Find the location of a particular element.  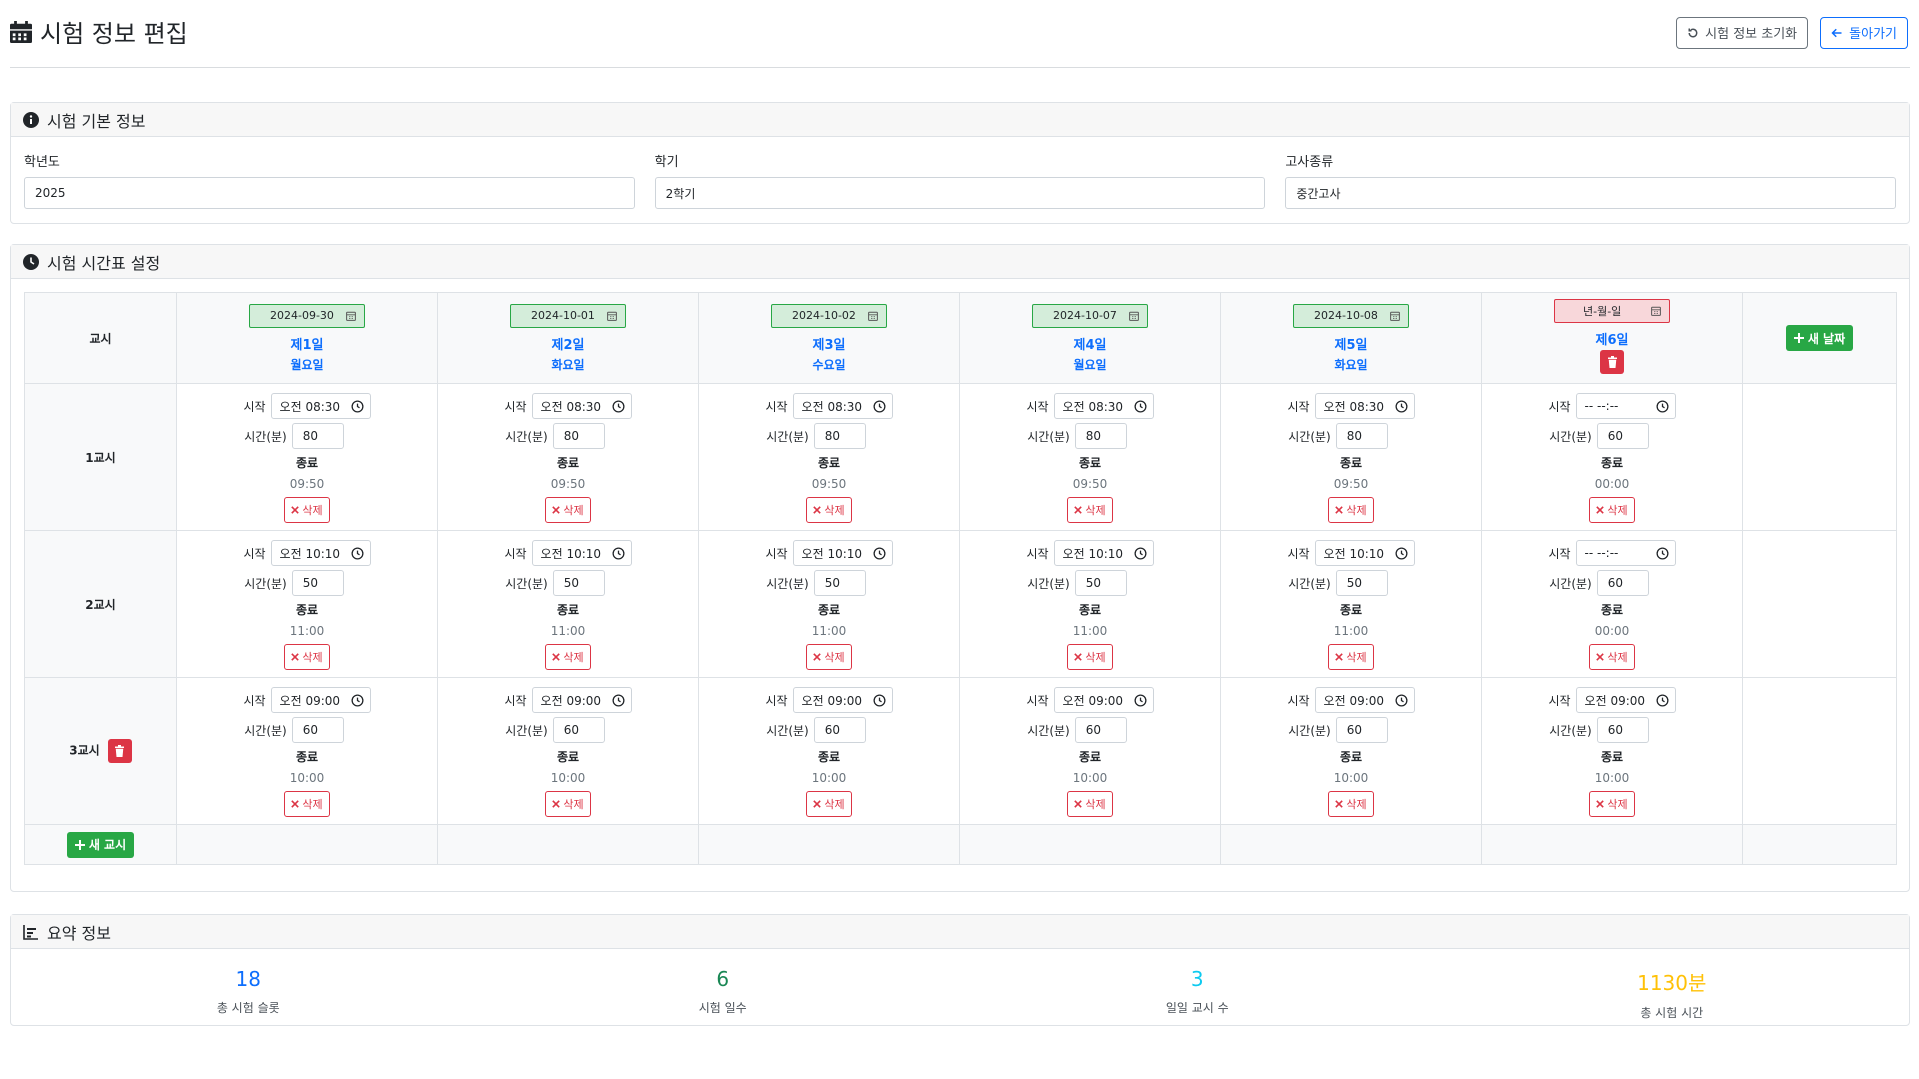

duration-row: 시간(분) 60 is located at coordinates (1599, 583).